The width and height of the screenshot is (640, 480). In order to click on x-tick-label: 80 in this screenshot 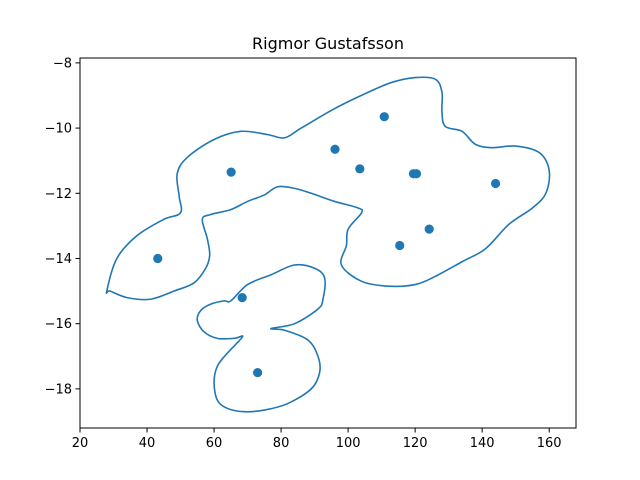, I will do `click(281, 443)`.